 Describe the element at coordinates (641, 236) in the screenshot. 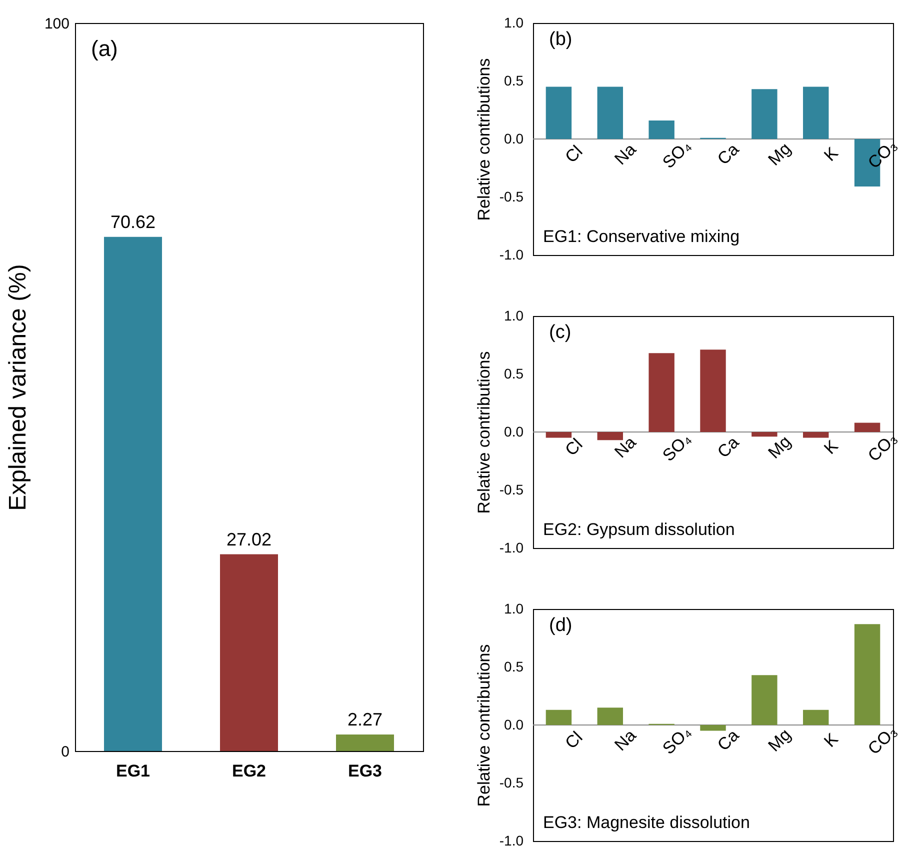

I see `annotation: EG1: Conservative mixing` at that location.